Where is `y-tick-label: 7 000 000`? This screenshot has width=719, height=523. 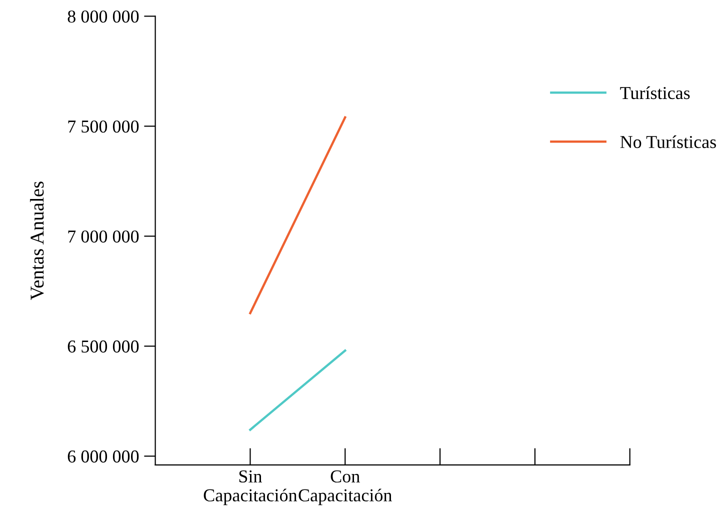
y-tick-label: 7 000 000 is located at coordinates (103, 236).